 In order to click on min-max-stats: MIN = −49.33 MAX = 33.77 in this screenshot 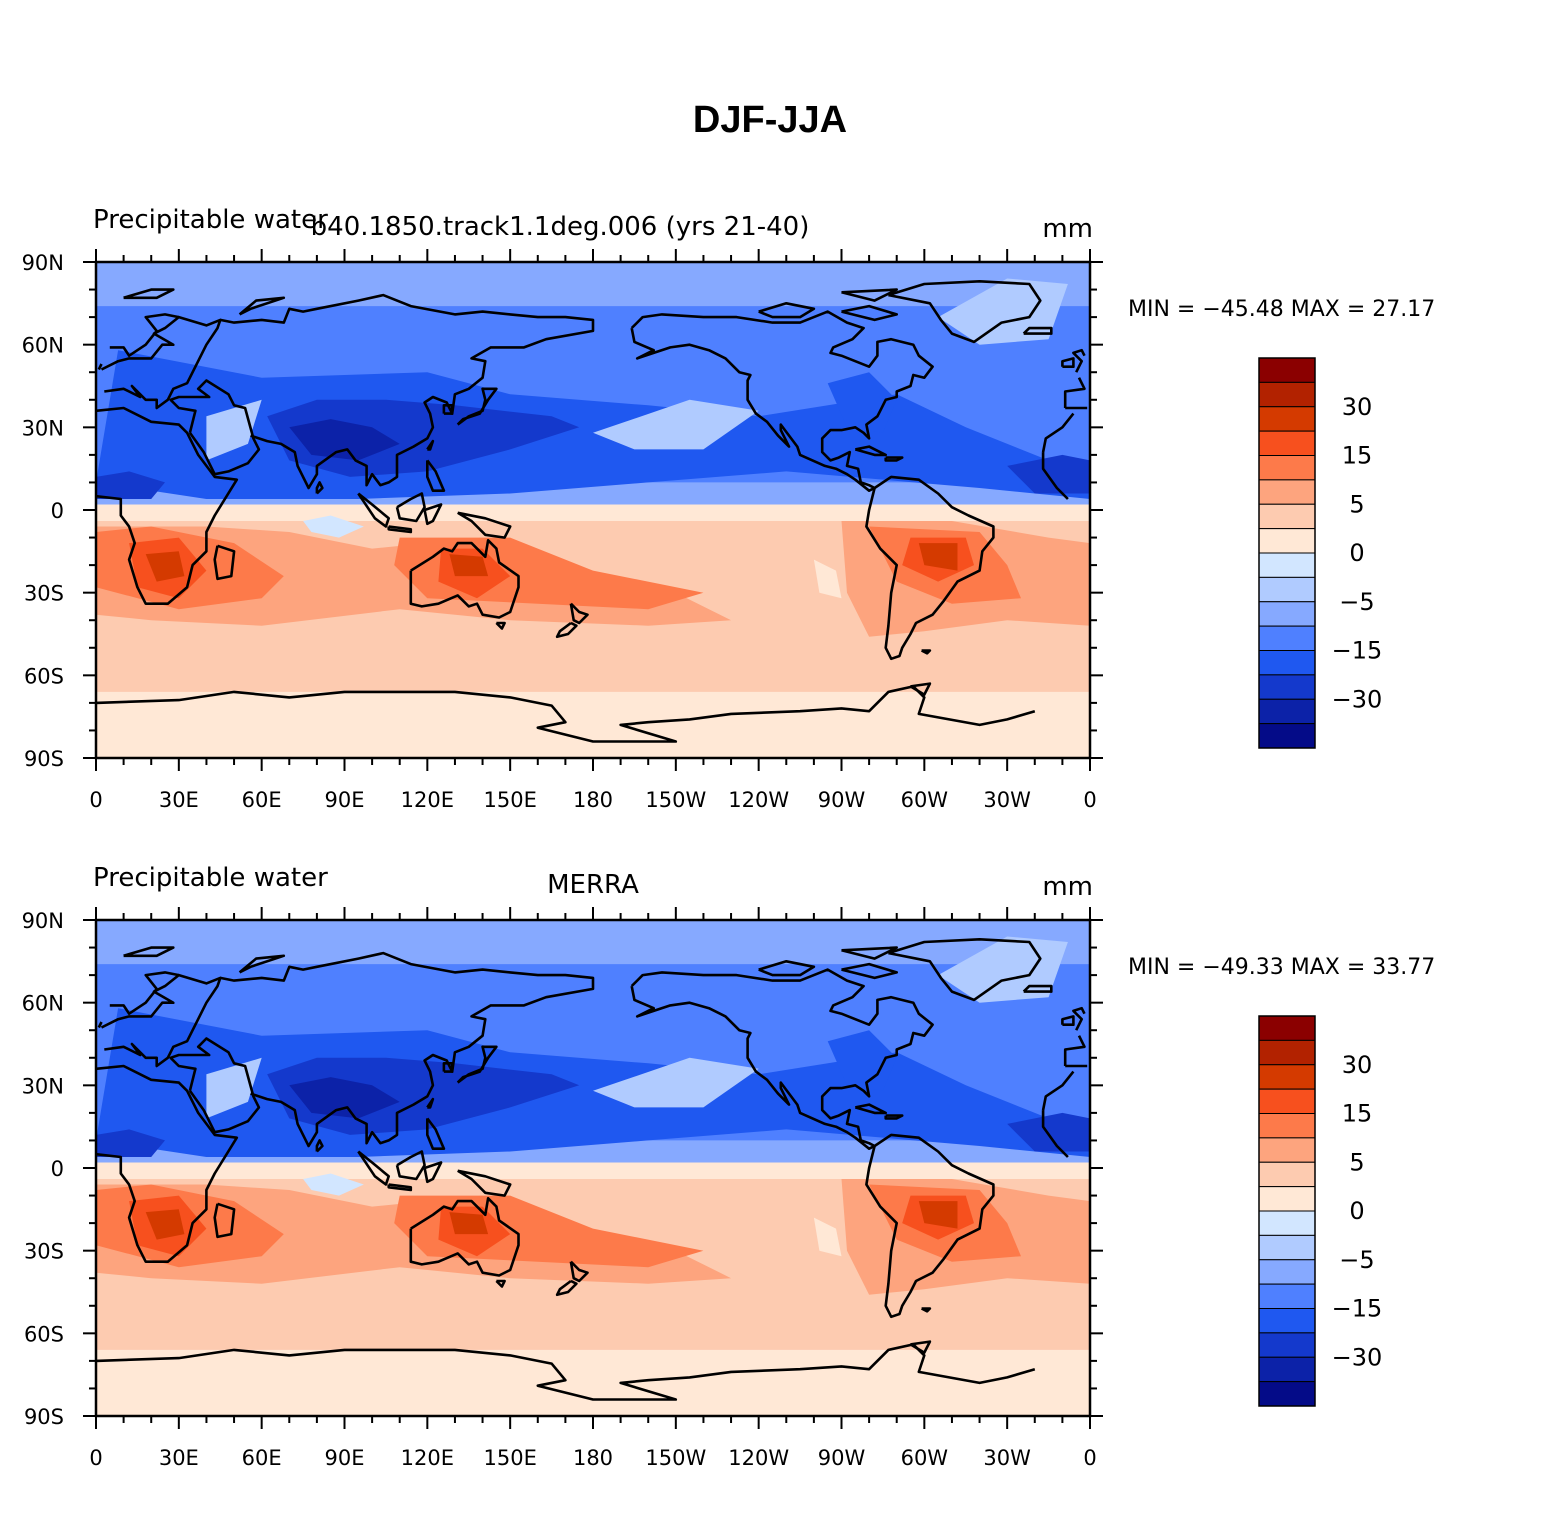, I will do `click(1281, 967)`.